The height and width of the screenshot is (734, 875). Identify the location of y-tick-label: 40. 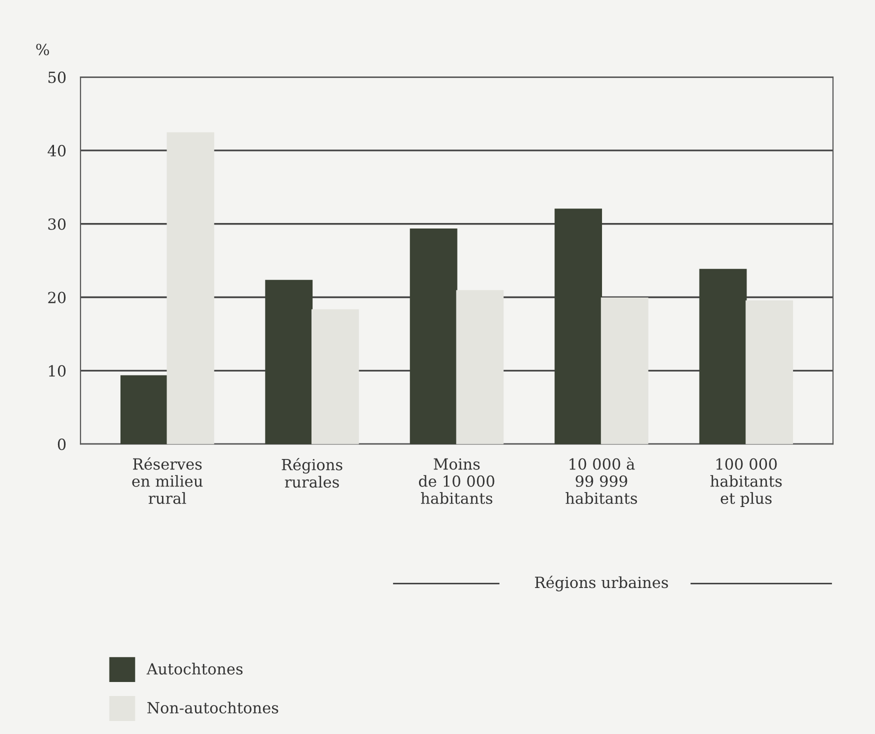
(57, 150).